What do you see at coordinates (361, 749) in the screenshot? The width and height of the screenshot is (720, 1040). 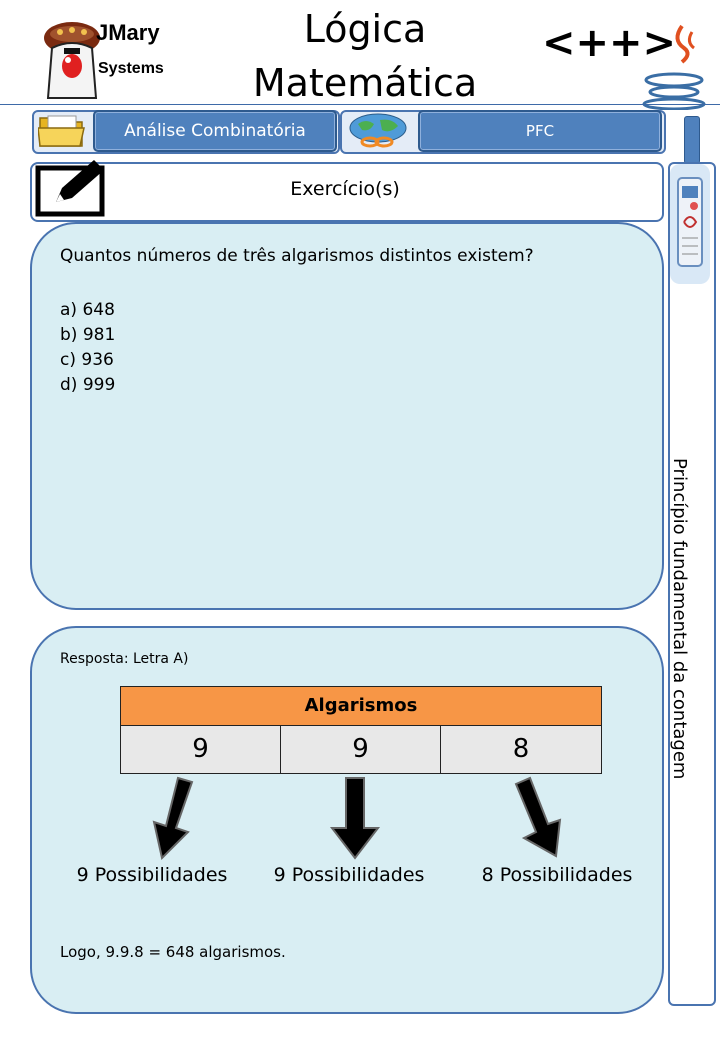 I see `digit-cell-2: 9` at bounding box center [361, 749].